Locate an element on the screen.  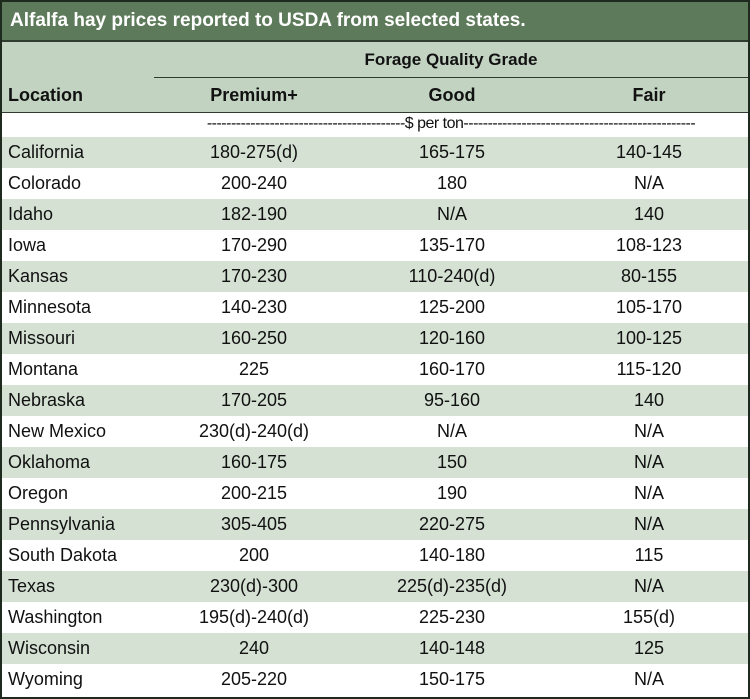
fair-price-cell: 115 is located at coordinates (649, 555).